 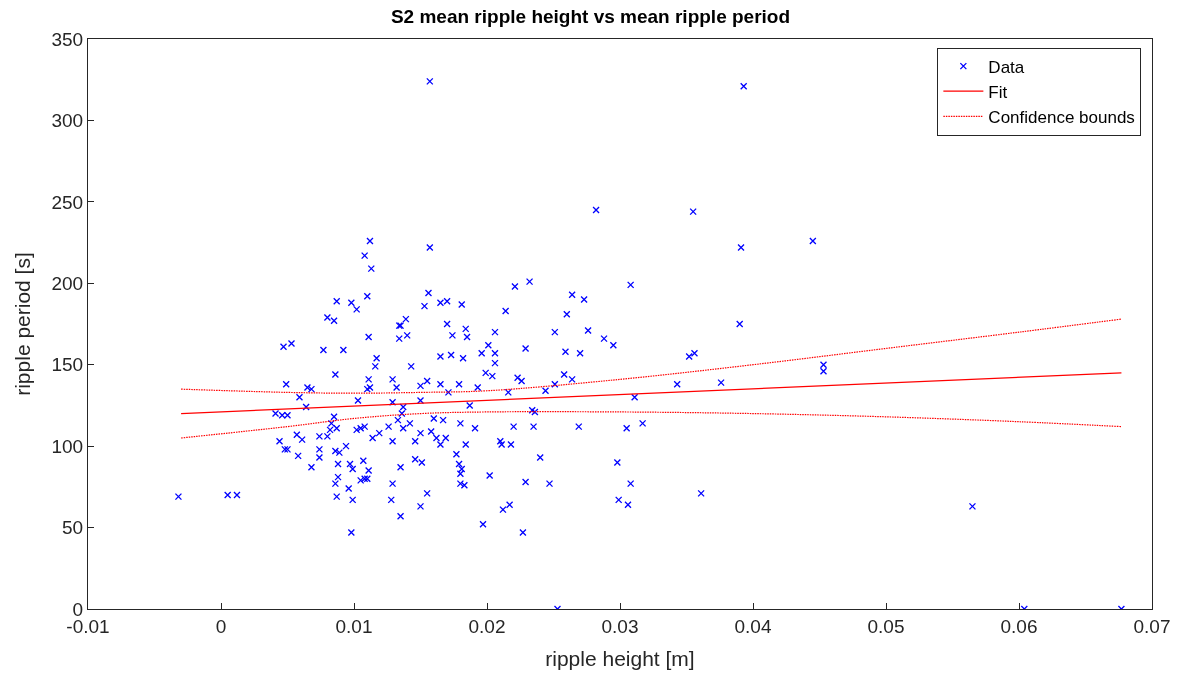 What do you see at coordinates (67, 121) in the screenshot?
I see `y-tick-label: 300` at bounding box center [67, 121].